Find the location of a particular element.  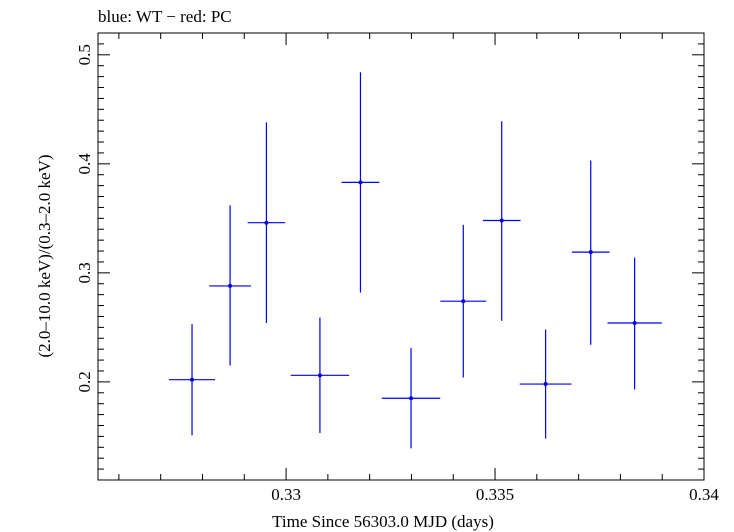

y-tick-label: 0.4 is located at coordinates (84, 164).